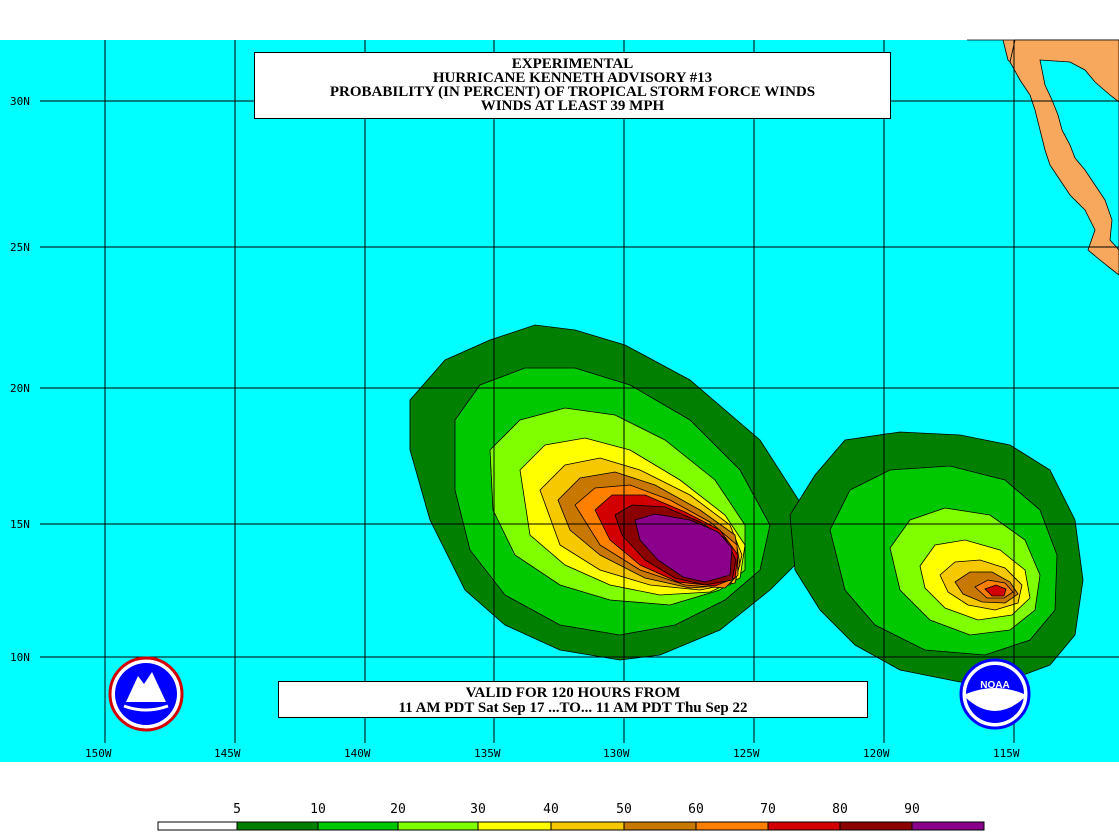 This screenshot has width=1119, height=839. Describe the element at coordinates (995, 694) in the screenshot. I see `noaa-logo-icon: NOAA` at that location.